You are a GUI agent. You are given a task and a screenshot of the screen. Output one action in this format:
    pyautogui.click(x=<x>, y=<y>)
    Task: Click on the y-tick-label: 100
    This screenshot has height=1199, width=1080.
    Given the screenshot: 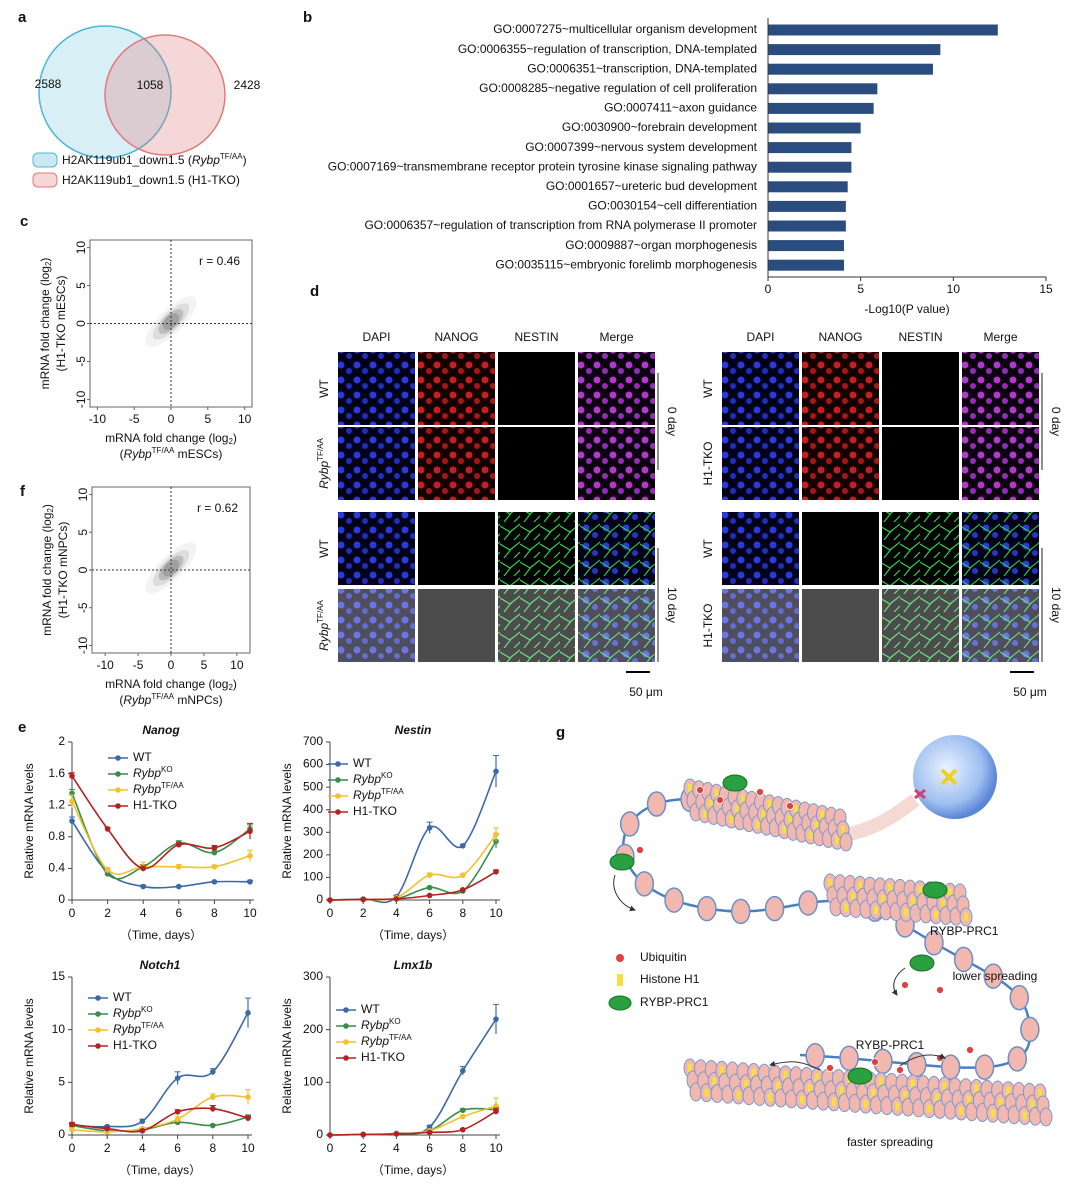 What is the action you would take?
    pyautogui.click(x=313, y=1082)
    